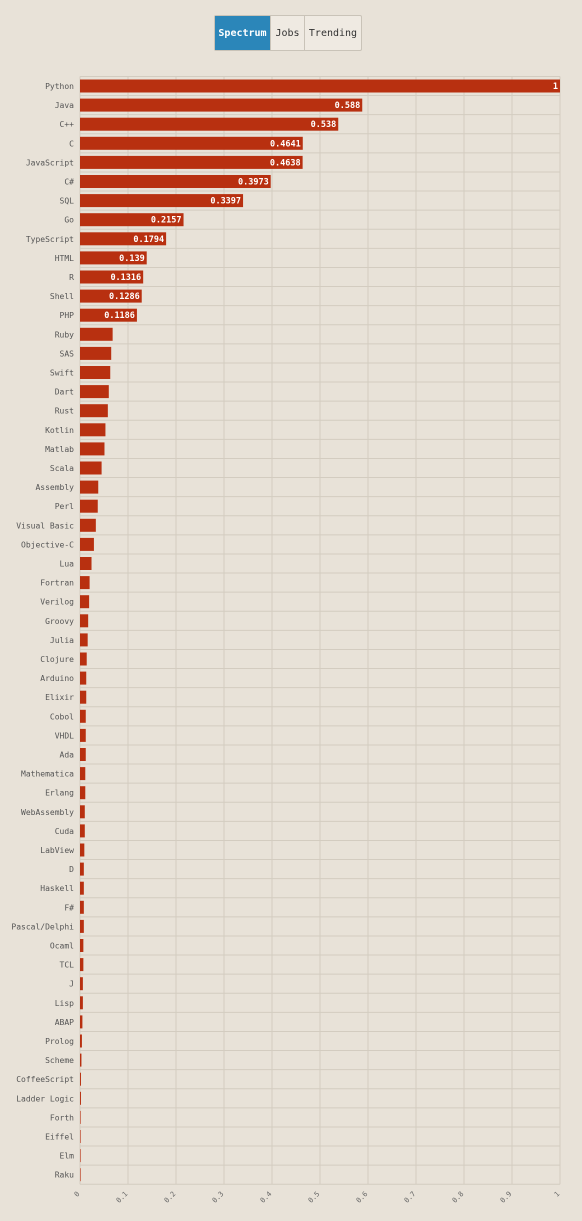 This screenshot has width=582, height=1221. What do you see at coordinates (64, 1022) in the screenshot?
I see `category-label: ABAP` at bounding box center [64, 1022].